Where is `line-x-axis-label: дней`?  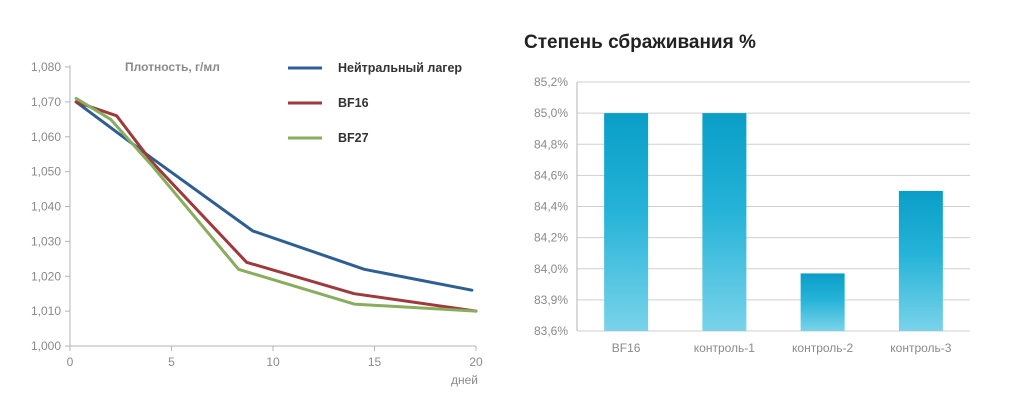
line-x-axis-label: дней is located at coordinates (464, 380).